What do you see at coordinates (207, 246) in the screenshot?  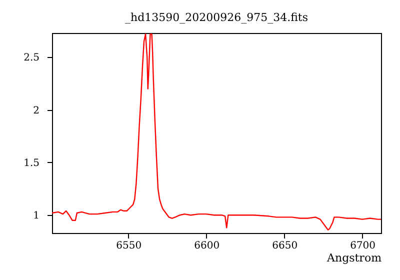 I see `x-tick-label: 6600` at bounding box center [207, 246].